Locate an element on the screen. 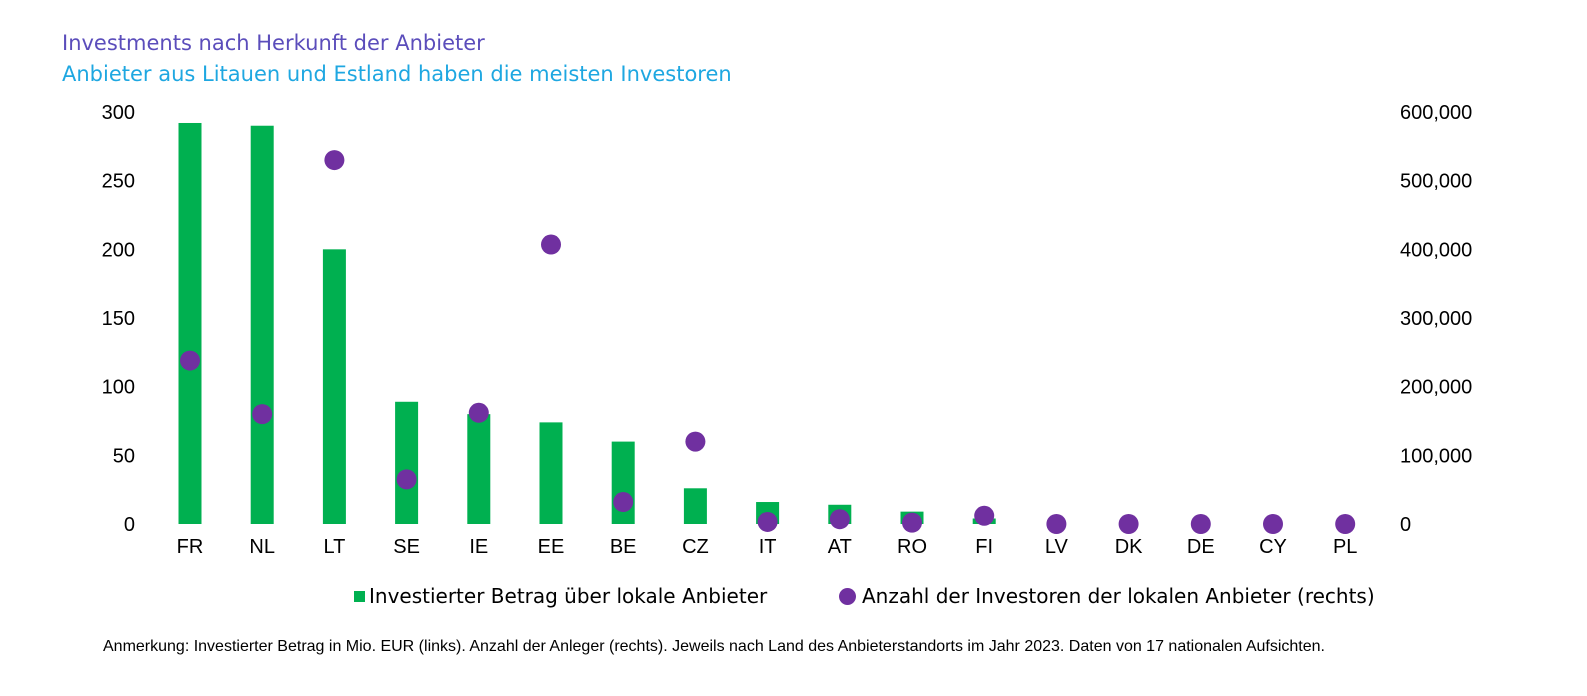  y-axis-left-tick: 250 is located at coordinates (118, 182).